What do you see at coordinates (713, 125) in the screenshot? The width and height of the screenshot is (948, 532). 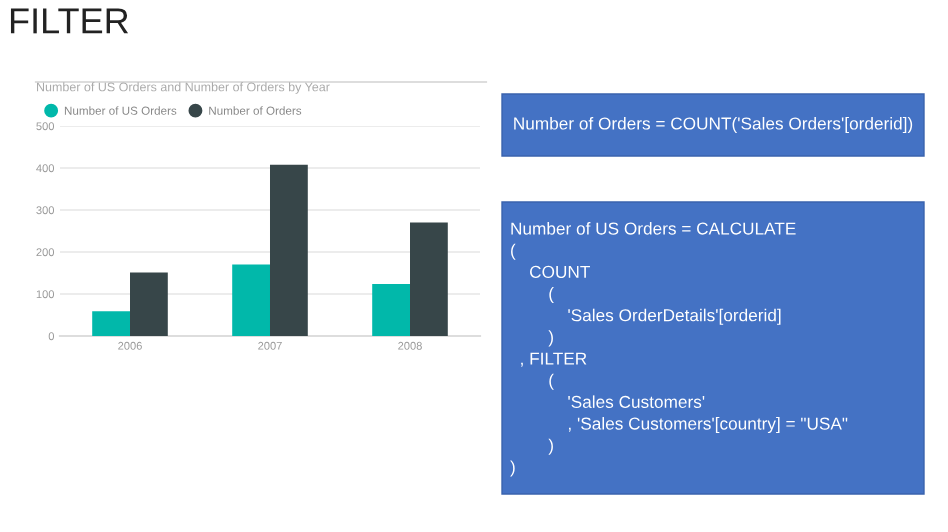 I see `text: Number of Orders = COUNT('Sales Orders'[orderid])` at bounding box center [713, 125].